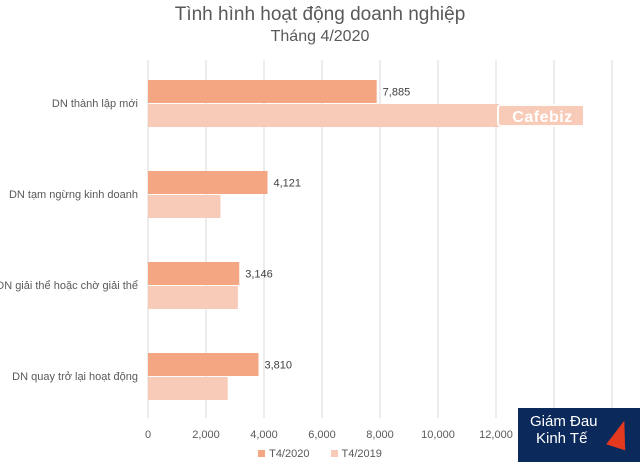 The width and height of the screenshot is (640, 469). What do you see at coordinates (289, 454) in the screenshot?
I see `legend-label-2020: T4/2020` at bounding box center [289, 454].